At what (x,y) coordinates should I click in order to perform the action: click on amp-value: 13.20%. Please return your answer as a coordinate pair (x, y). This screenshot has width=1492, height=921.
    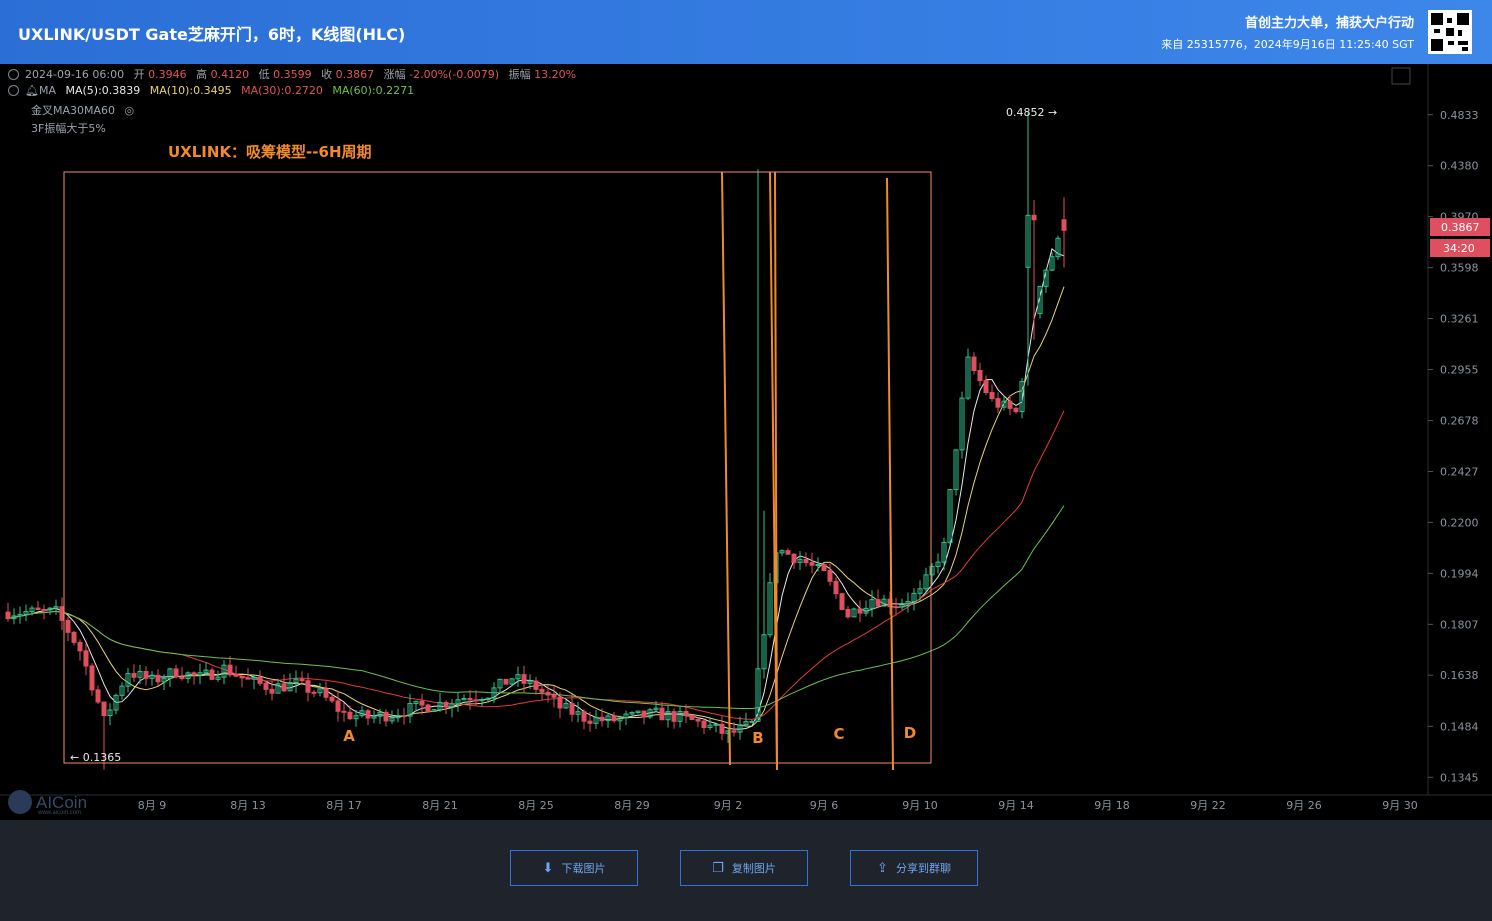
    Looking at the image, I should click on (555, 74).